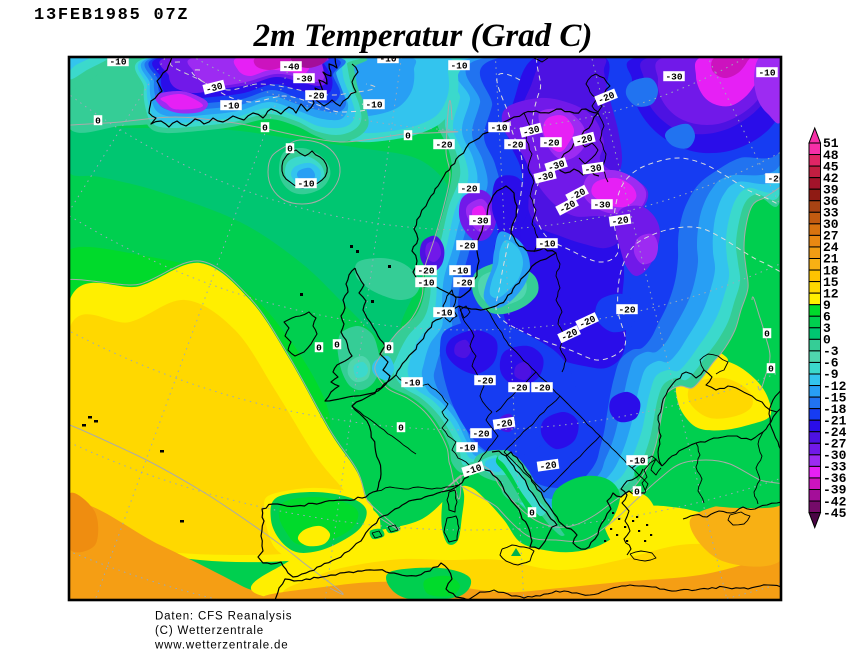 The height and width of the screenshot is (657, 850). What do you see at coordinates (831, 270) in the screenshot?
I see `svg-text: 18` at bounding box center [831, 270].